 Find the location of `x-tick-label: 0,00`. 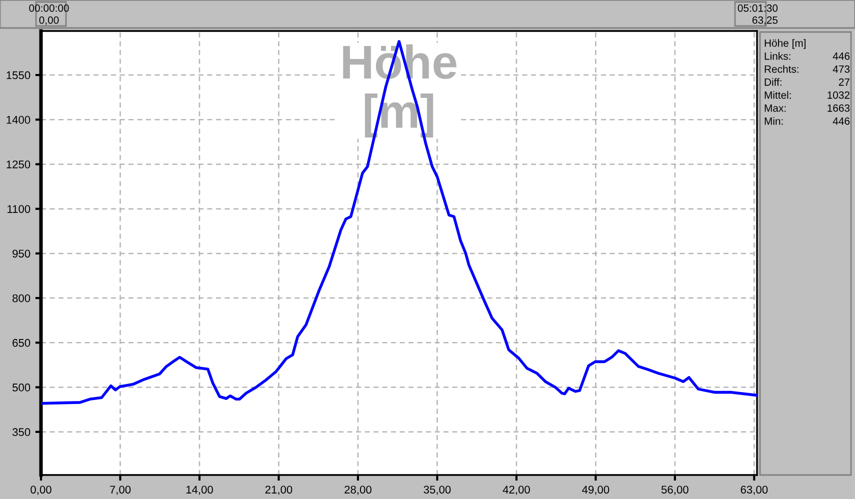

x-tick-label: 0,00 is located at coordinates (41, 490).